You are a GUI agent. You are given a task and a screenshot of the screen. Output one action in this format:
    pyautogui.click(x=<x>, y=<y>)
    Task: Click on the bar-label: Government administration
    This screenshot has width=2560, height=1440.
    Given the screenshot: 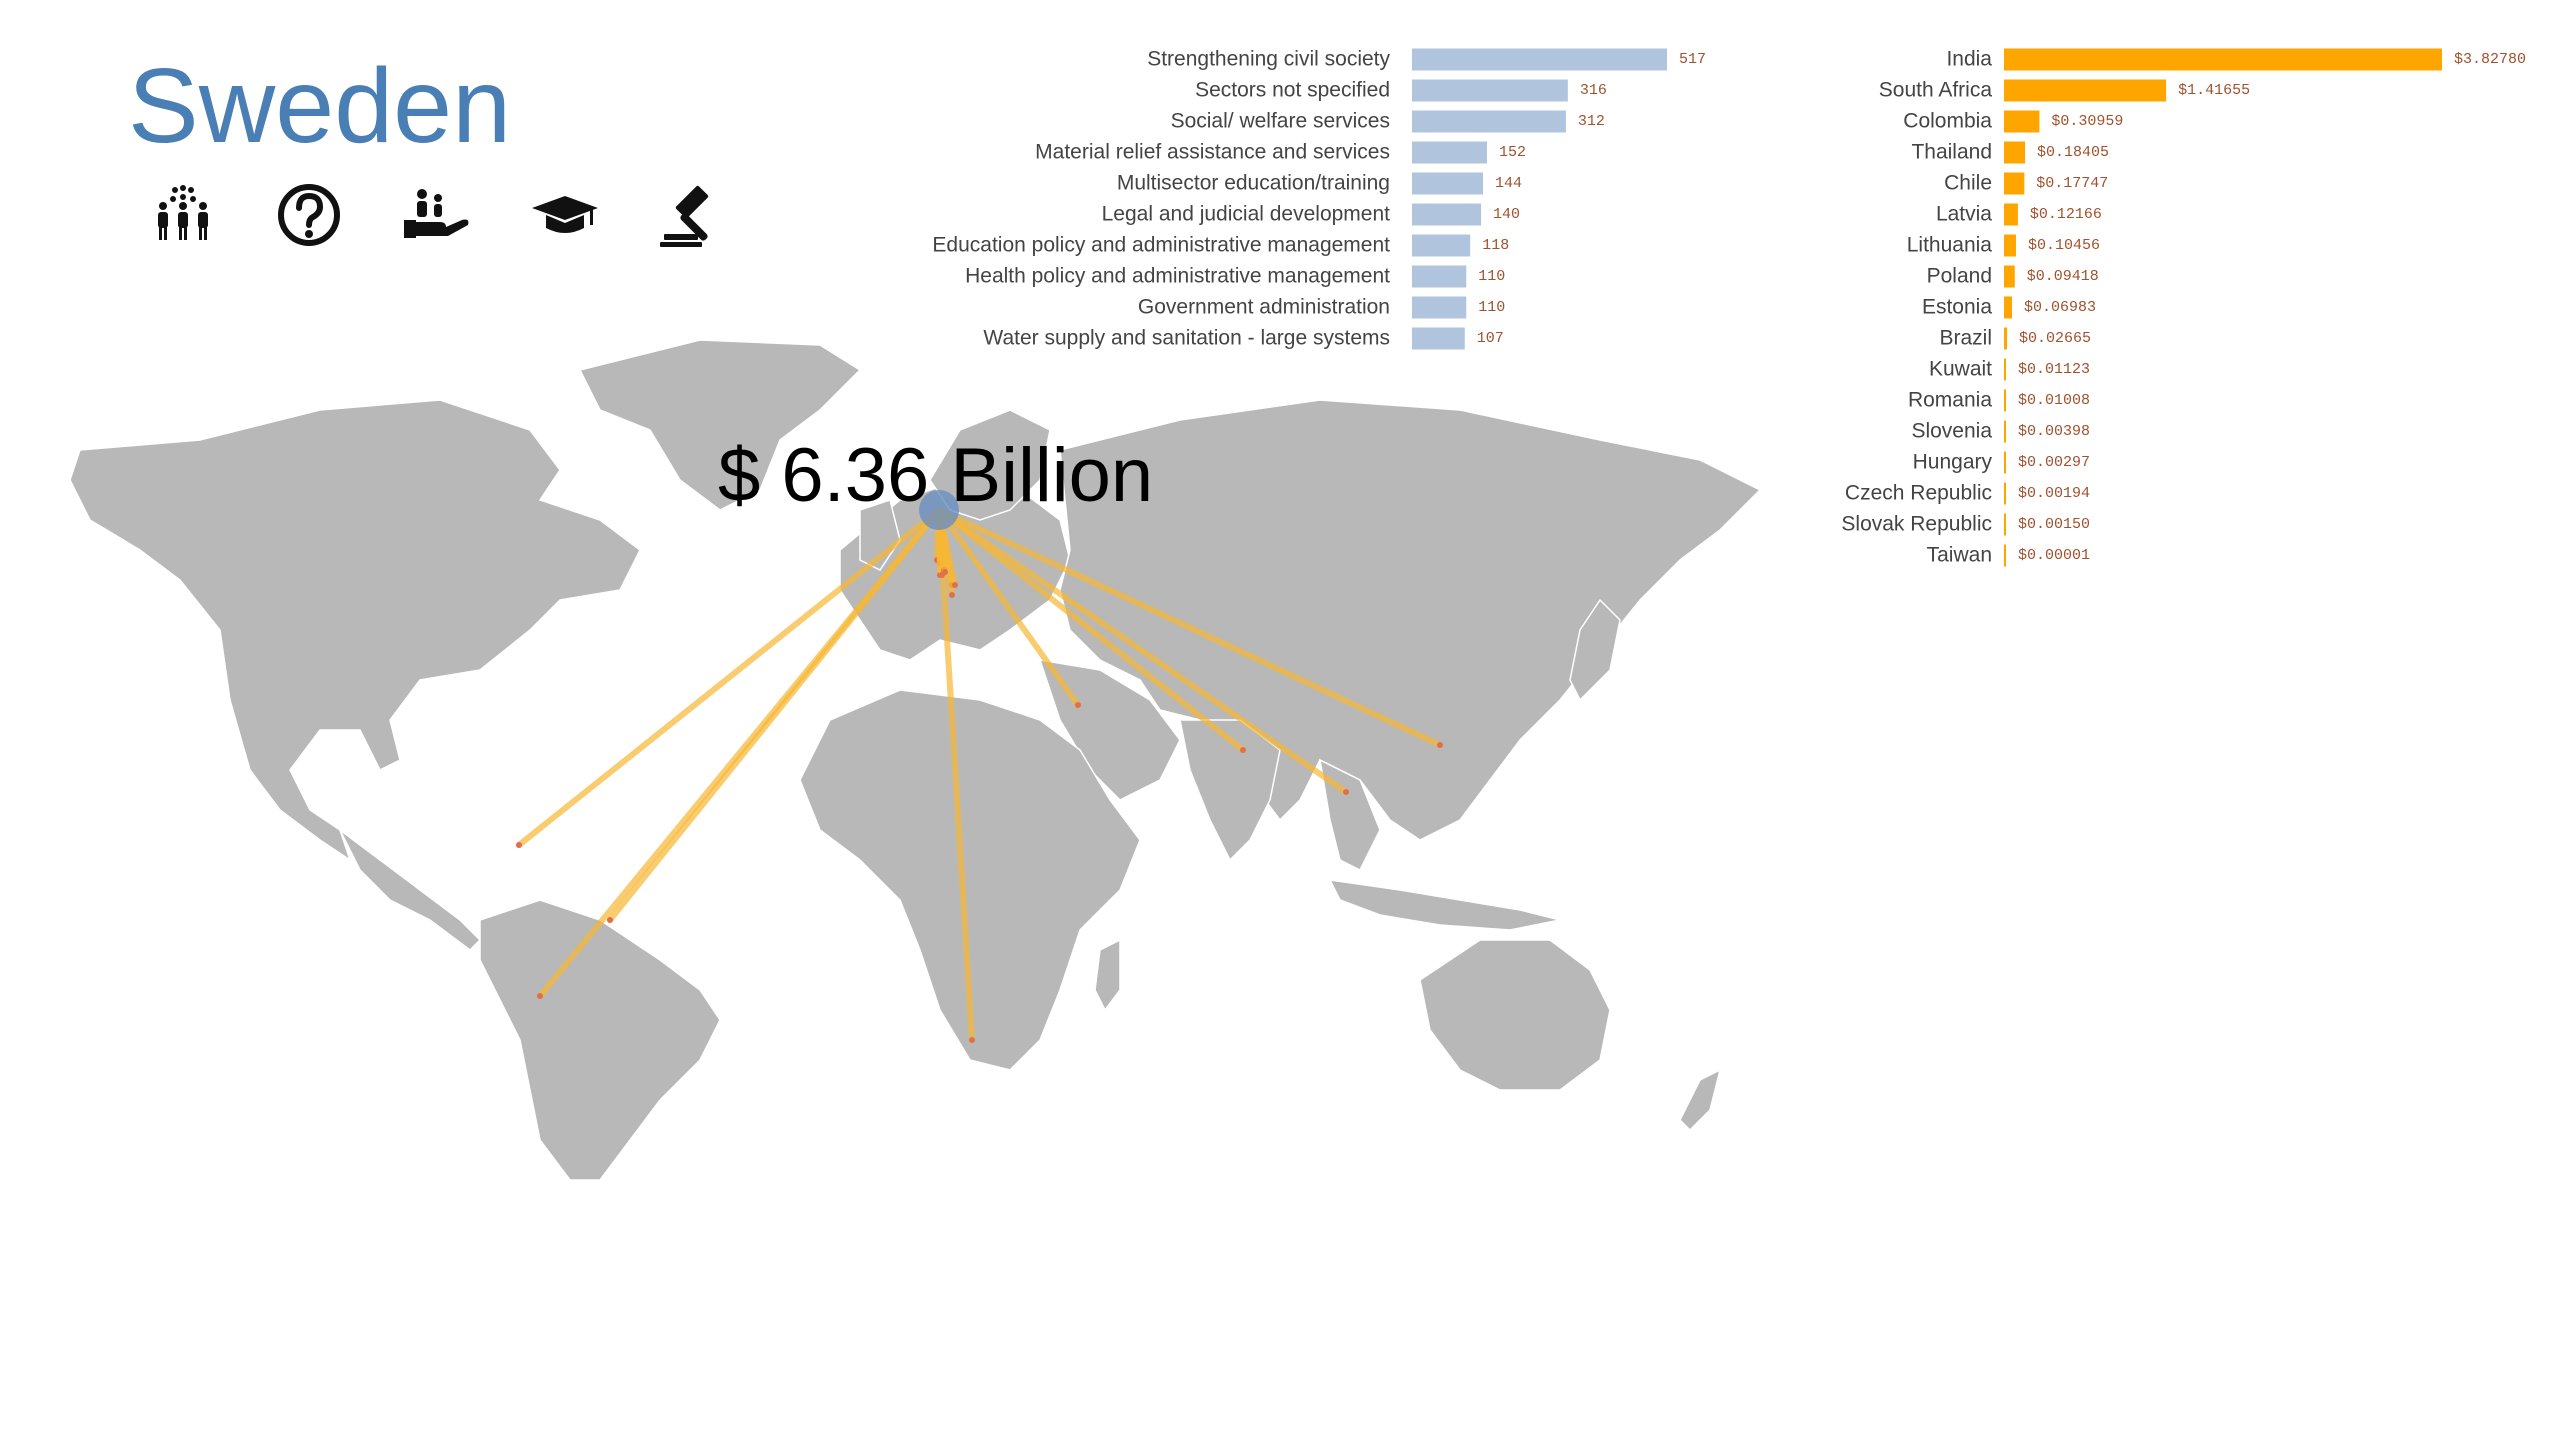 What is the action you would take?
    pyautogui.click(x=1264, y=307)
    